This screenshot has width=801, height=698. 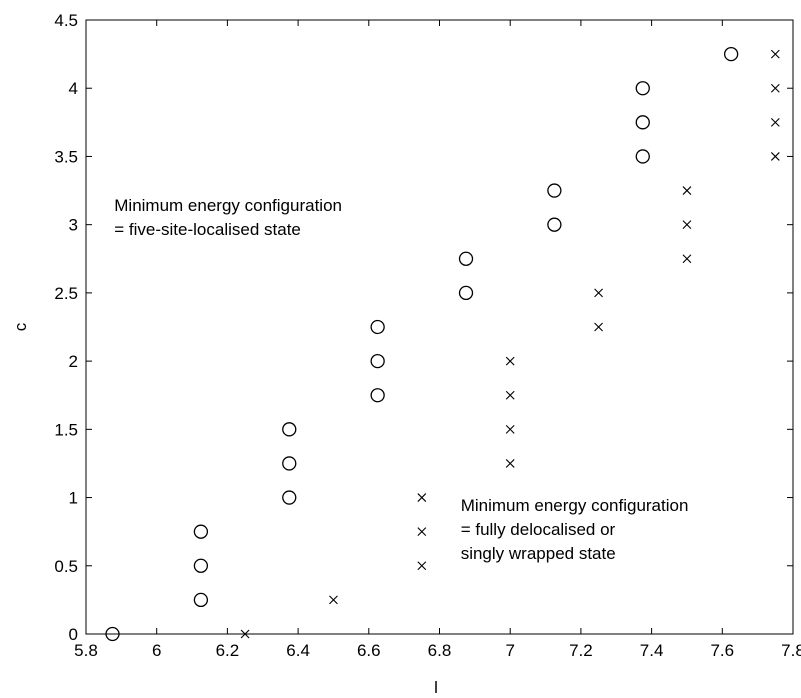 I want to click on y-tick-label: 3.5, so click(x=66, y=156).